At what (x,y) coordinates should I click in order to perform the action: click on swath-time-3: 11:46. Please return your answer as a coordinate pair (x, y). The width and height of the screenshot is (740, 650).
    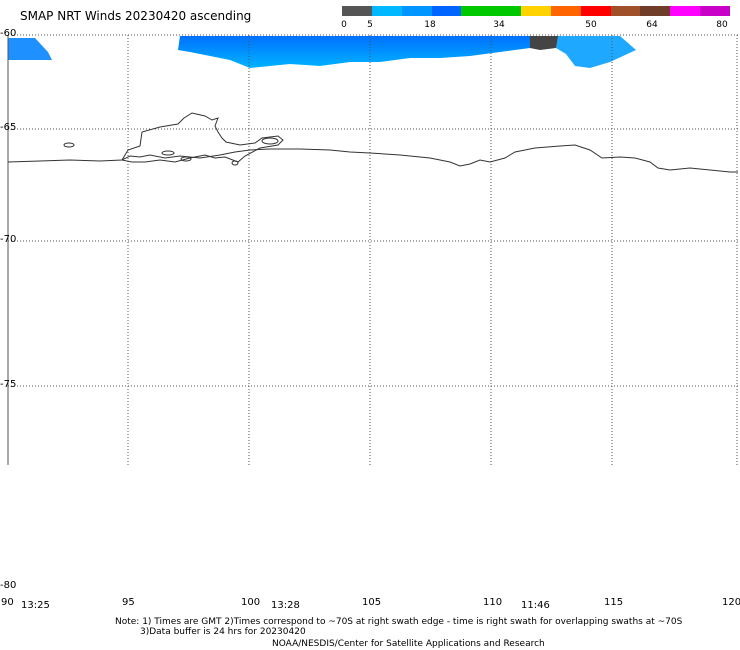
    Looking at the image, I should click on (535, 605).